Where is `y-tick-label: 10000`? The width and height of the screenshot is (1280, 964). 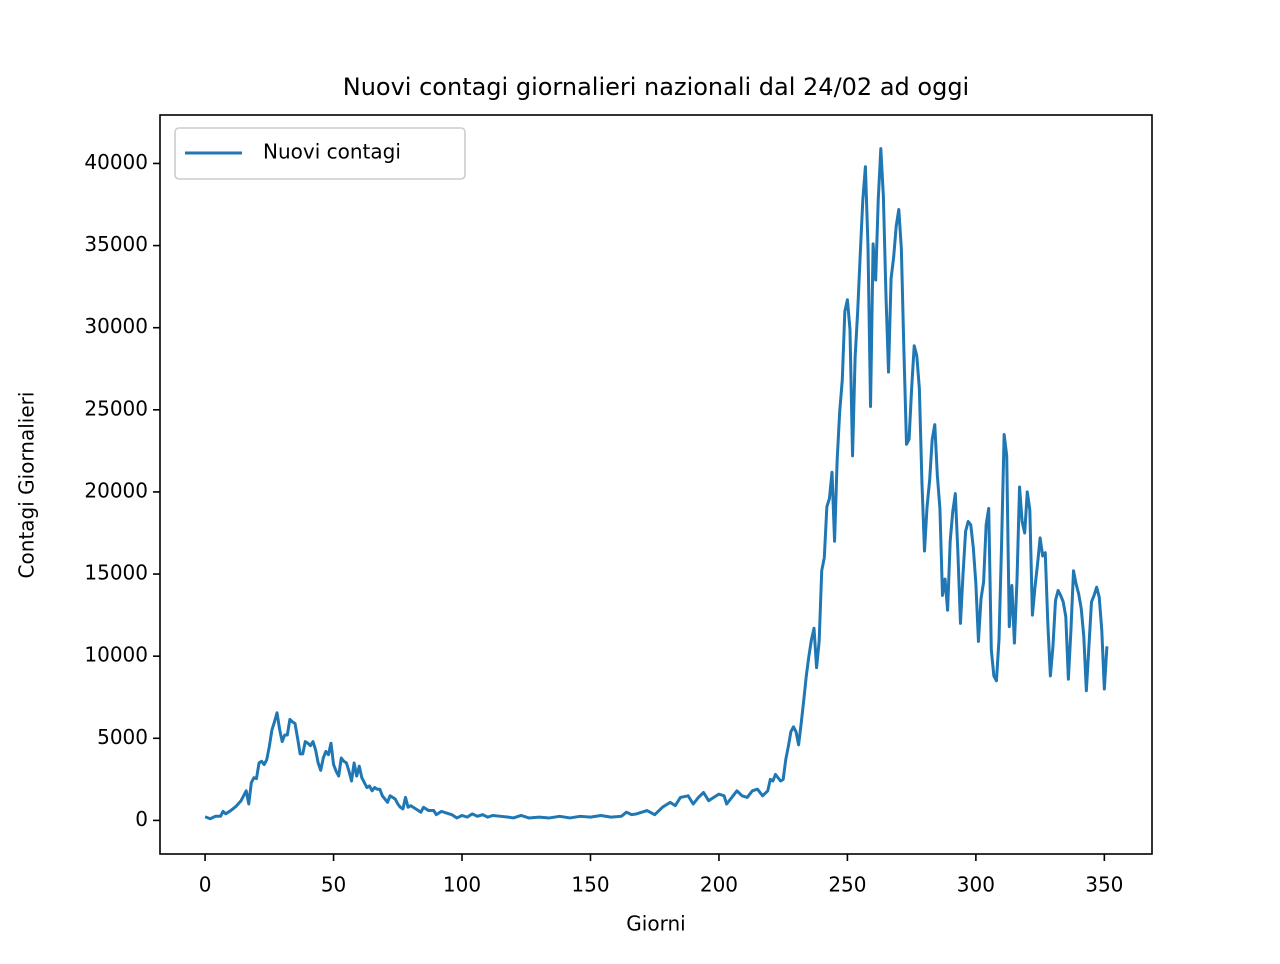 y-tick-label: 10000 is located at coordinates (116, 655).